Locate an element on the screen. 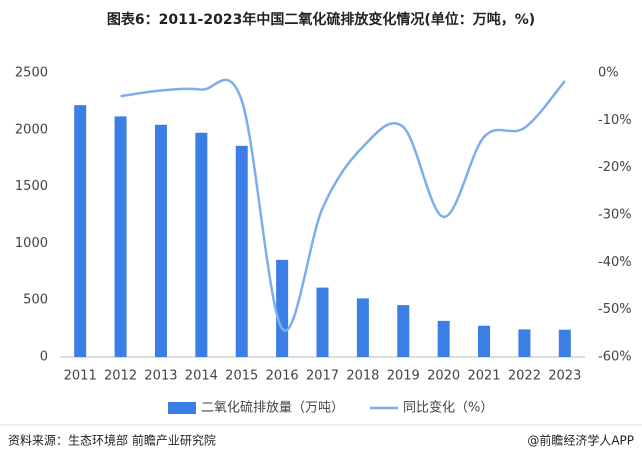 This screenshot has width=642, height=461. y2-tick-label: -10% is located at coordinates (615, 120).